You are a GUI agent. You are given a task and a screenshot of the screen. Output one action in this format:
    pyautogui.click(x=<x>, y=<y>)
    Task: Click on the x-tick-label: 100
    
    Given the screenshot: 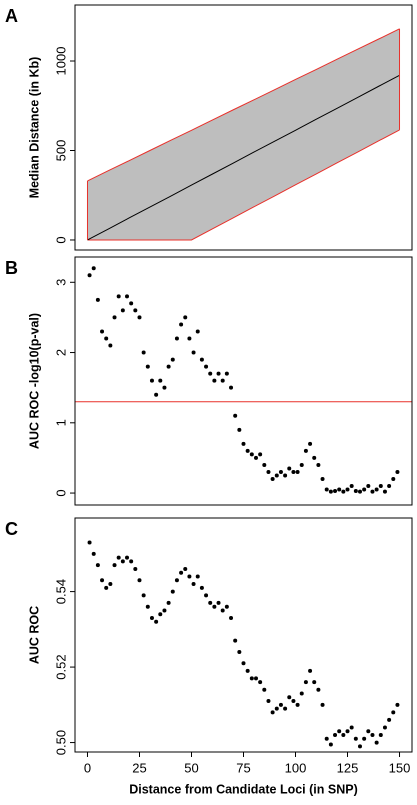 What is the action you would take?
    pyautogui.click(x=296, y=767)
    